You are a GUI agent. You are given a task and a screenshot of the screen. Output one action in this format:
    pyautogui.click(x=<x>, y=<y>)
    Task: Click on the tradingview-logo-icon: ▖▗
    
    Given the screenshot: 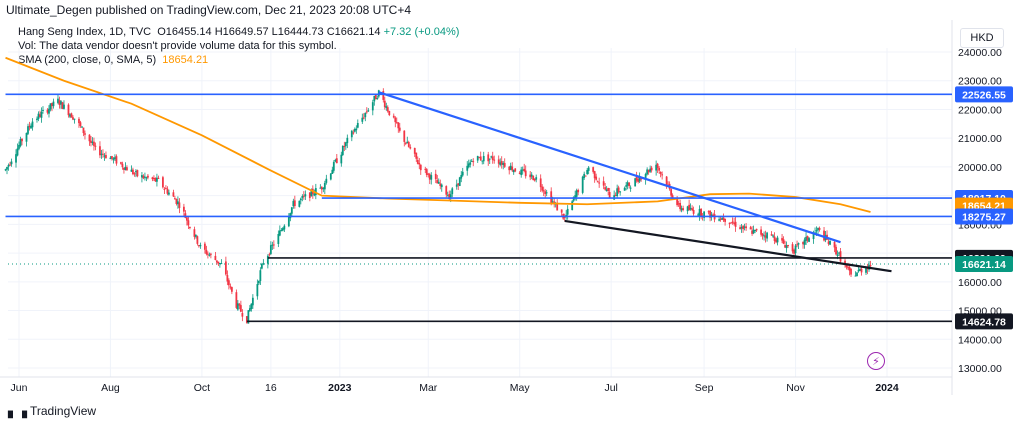 What is the action you would take?
    pyautogui.click(x=17, y=410)
    